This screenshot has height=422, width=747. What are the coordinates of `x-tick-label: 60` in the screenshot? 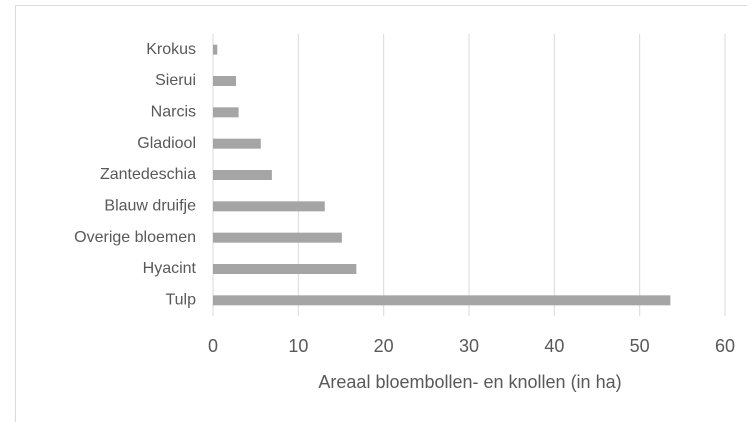 It's located at (725, 346).